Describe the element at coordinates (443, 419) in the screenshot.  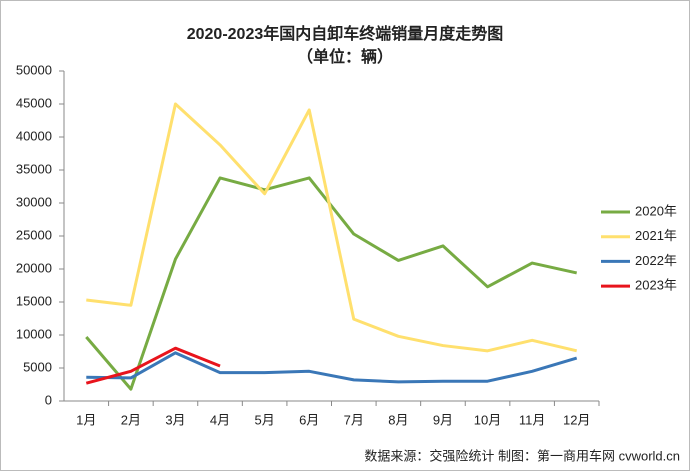
I see `x-tick-label: 9月` at that location.